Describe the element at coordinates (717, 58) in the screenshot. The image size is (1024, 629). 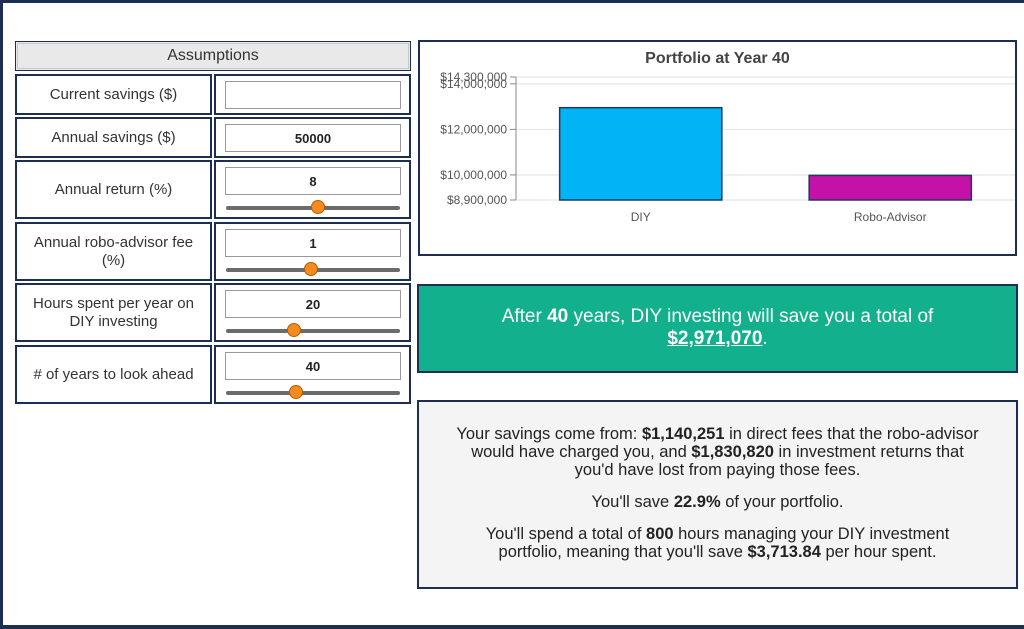
I see `chart-title: Portfolio at Year 40` at that location.